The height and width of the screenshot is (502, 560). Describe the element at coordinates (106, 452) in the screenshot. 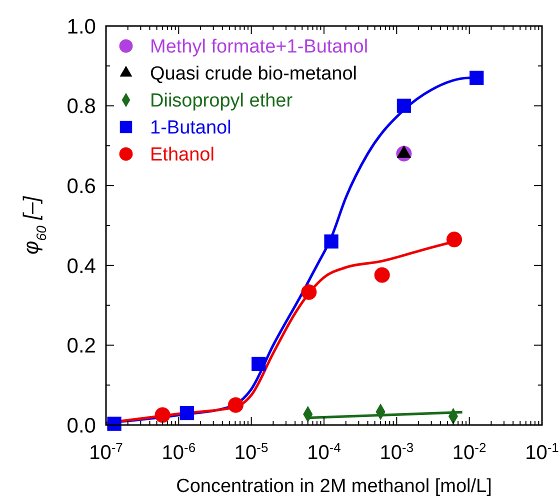

I see `x-tick-label: 10$^{-7}$` at that location.